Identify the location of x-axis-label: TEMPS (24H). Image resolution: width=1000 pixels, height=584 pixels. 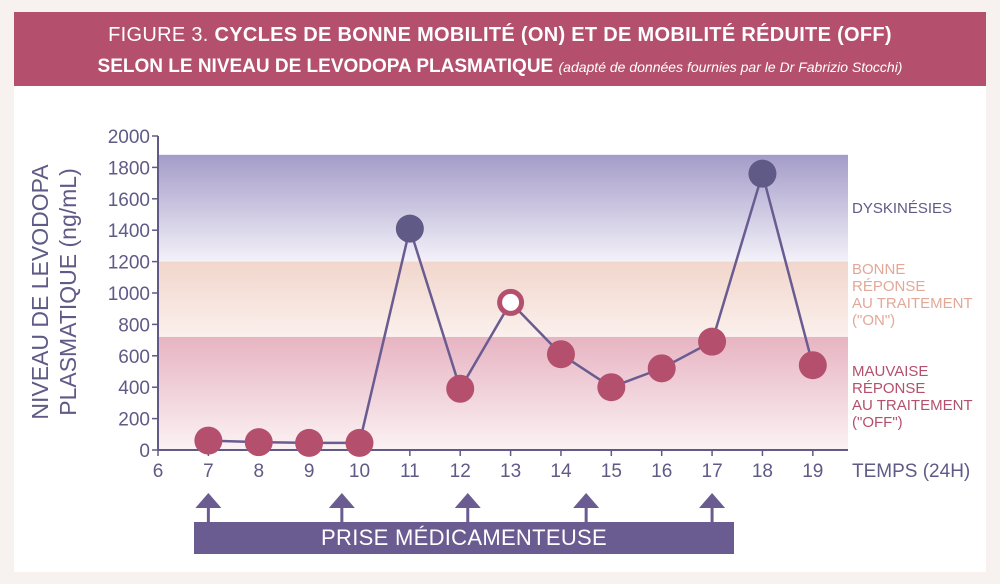
(911, 471).